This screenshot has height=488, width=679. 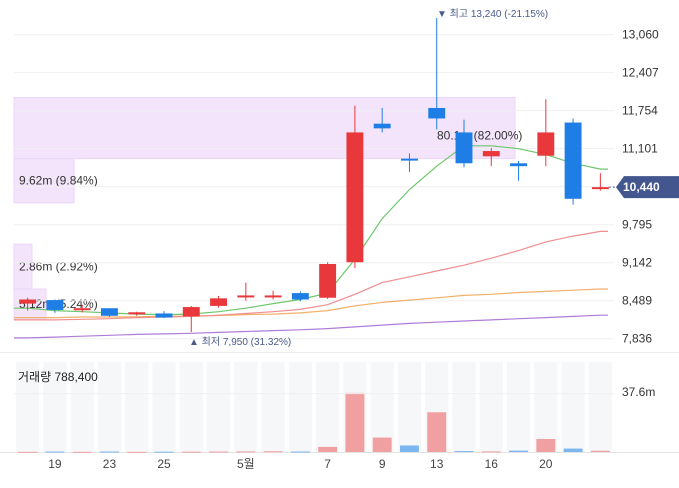 I want to click on volume-bars, so click(x=314, y=422).